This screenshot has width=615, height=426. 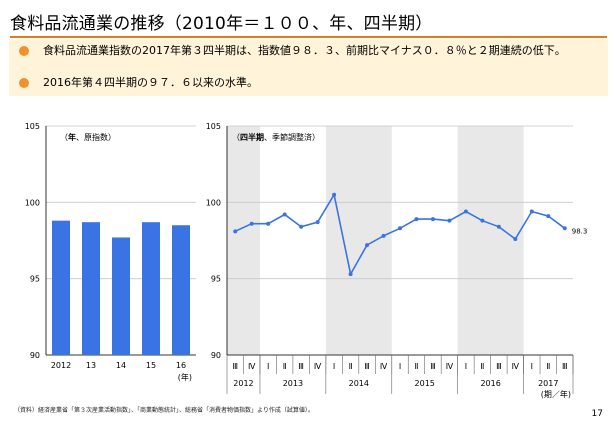 I want to click on year-label: 2016, so click(x=490, y=383).